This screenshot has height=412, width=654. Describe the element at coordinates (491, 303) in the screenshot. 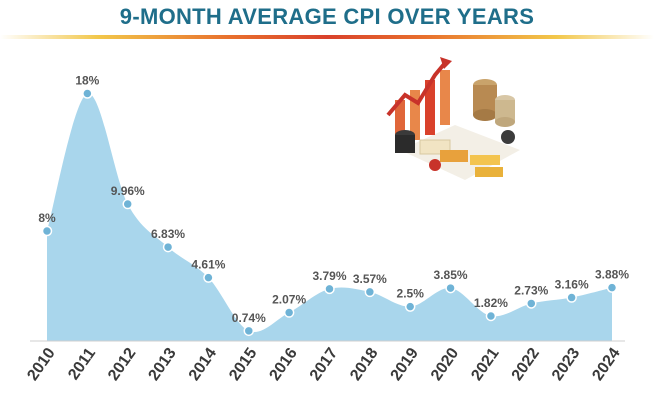

I see `data-label: 1.82%` at that location.